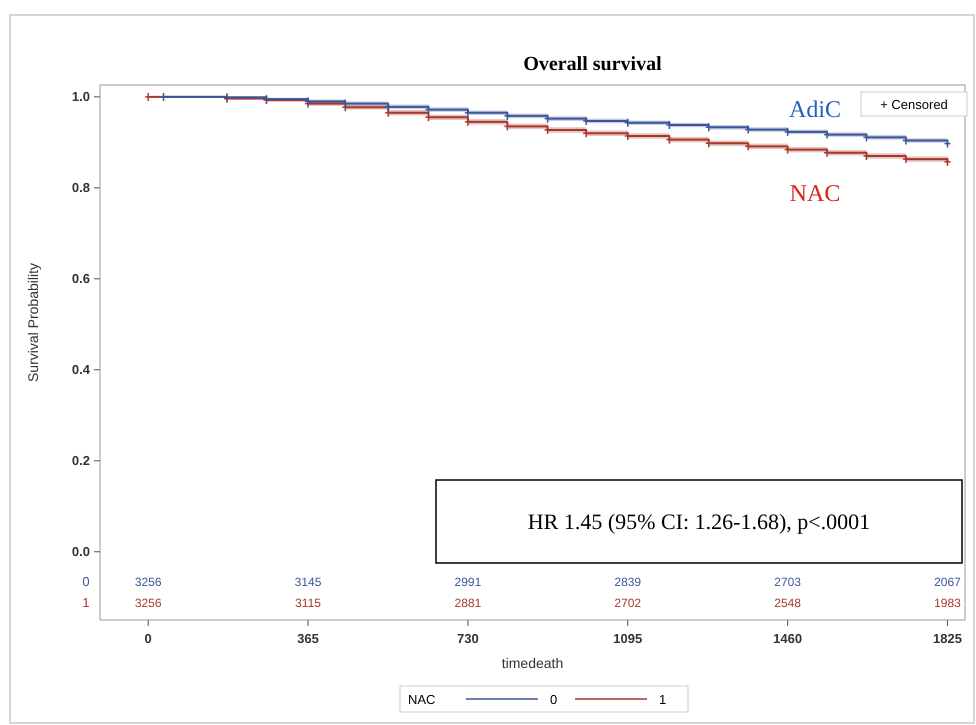  What do you see at coordinates (533, 663) in the screenshot?
I see `x-axis-title: timedeath` at bounding box center [533, 663].